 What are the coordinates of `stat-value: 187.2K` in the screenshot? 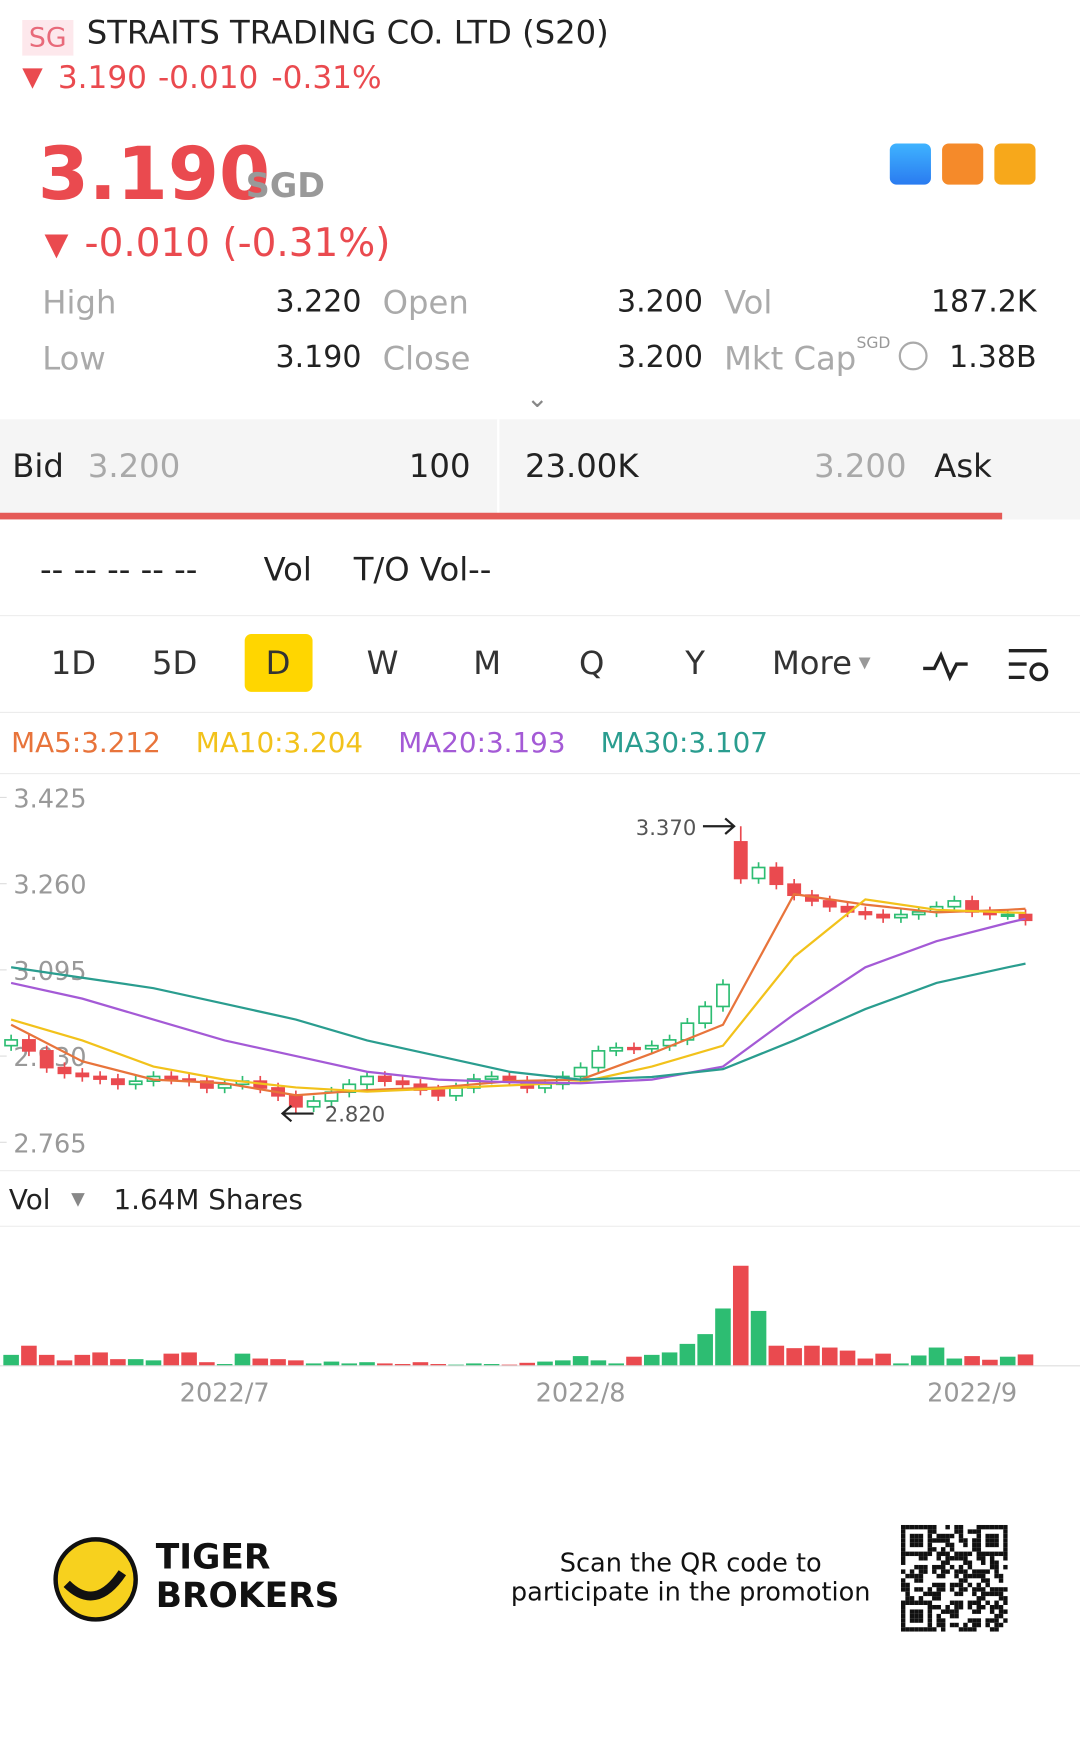 It's located at (983, 302).